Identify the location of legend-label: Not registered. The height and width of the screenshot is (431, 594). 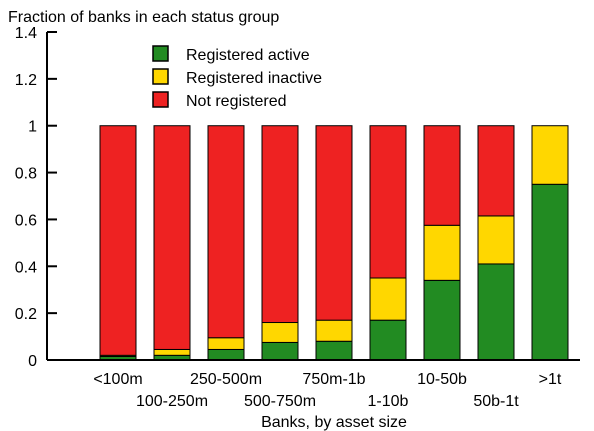
(236, 101).